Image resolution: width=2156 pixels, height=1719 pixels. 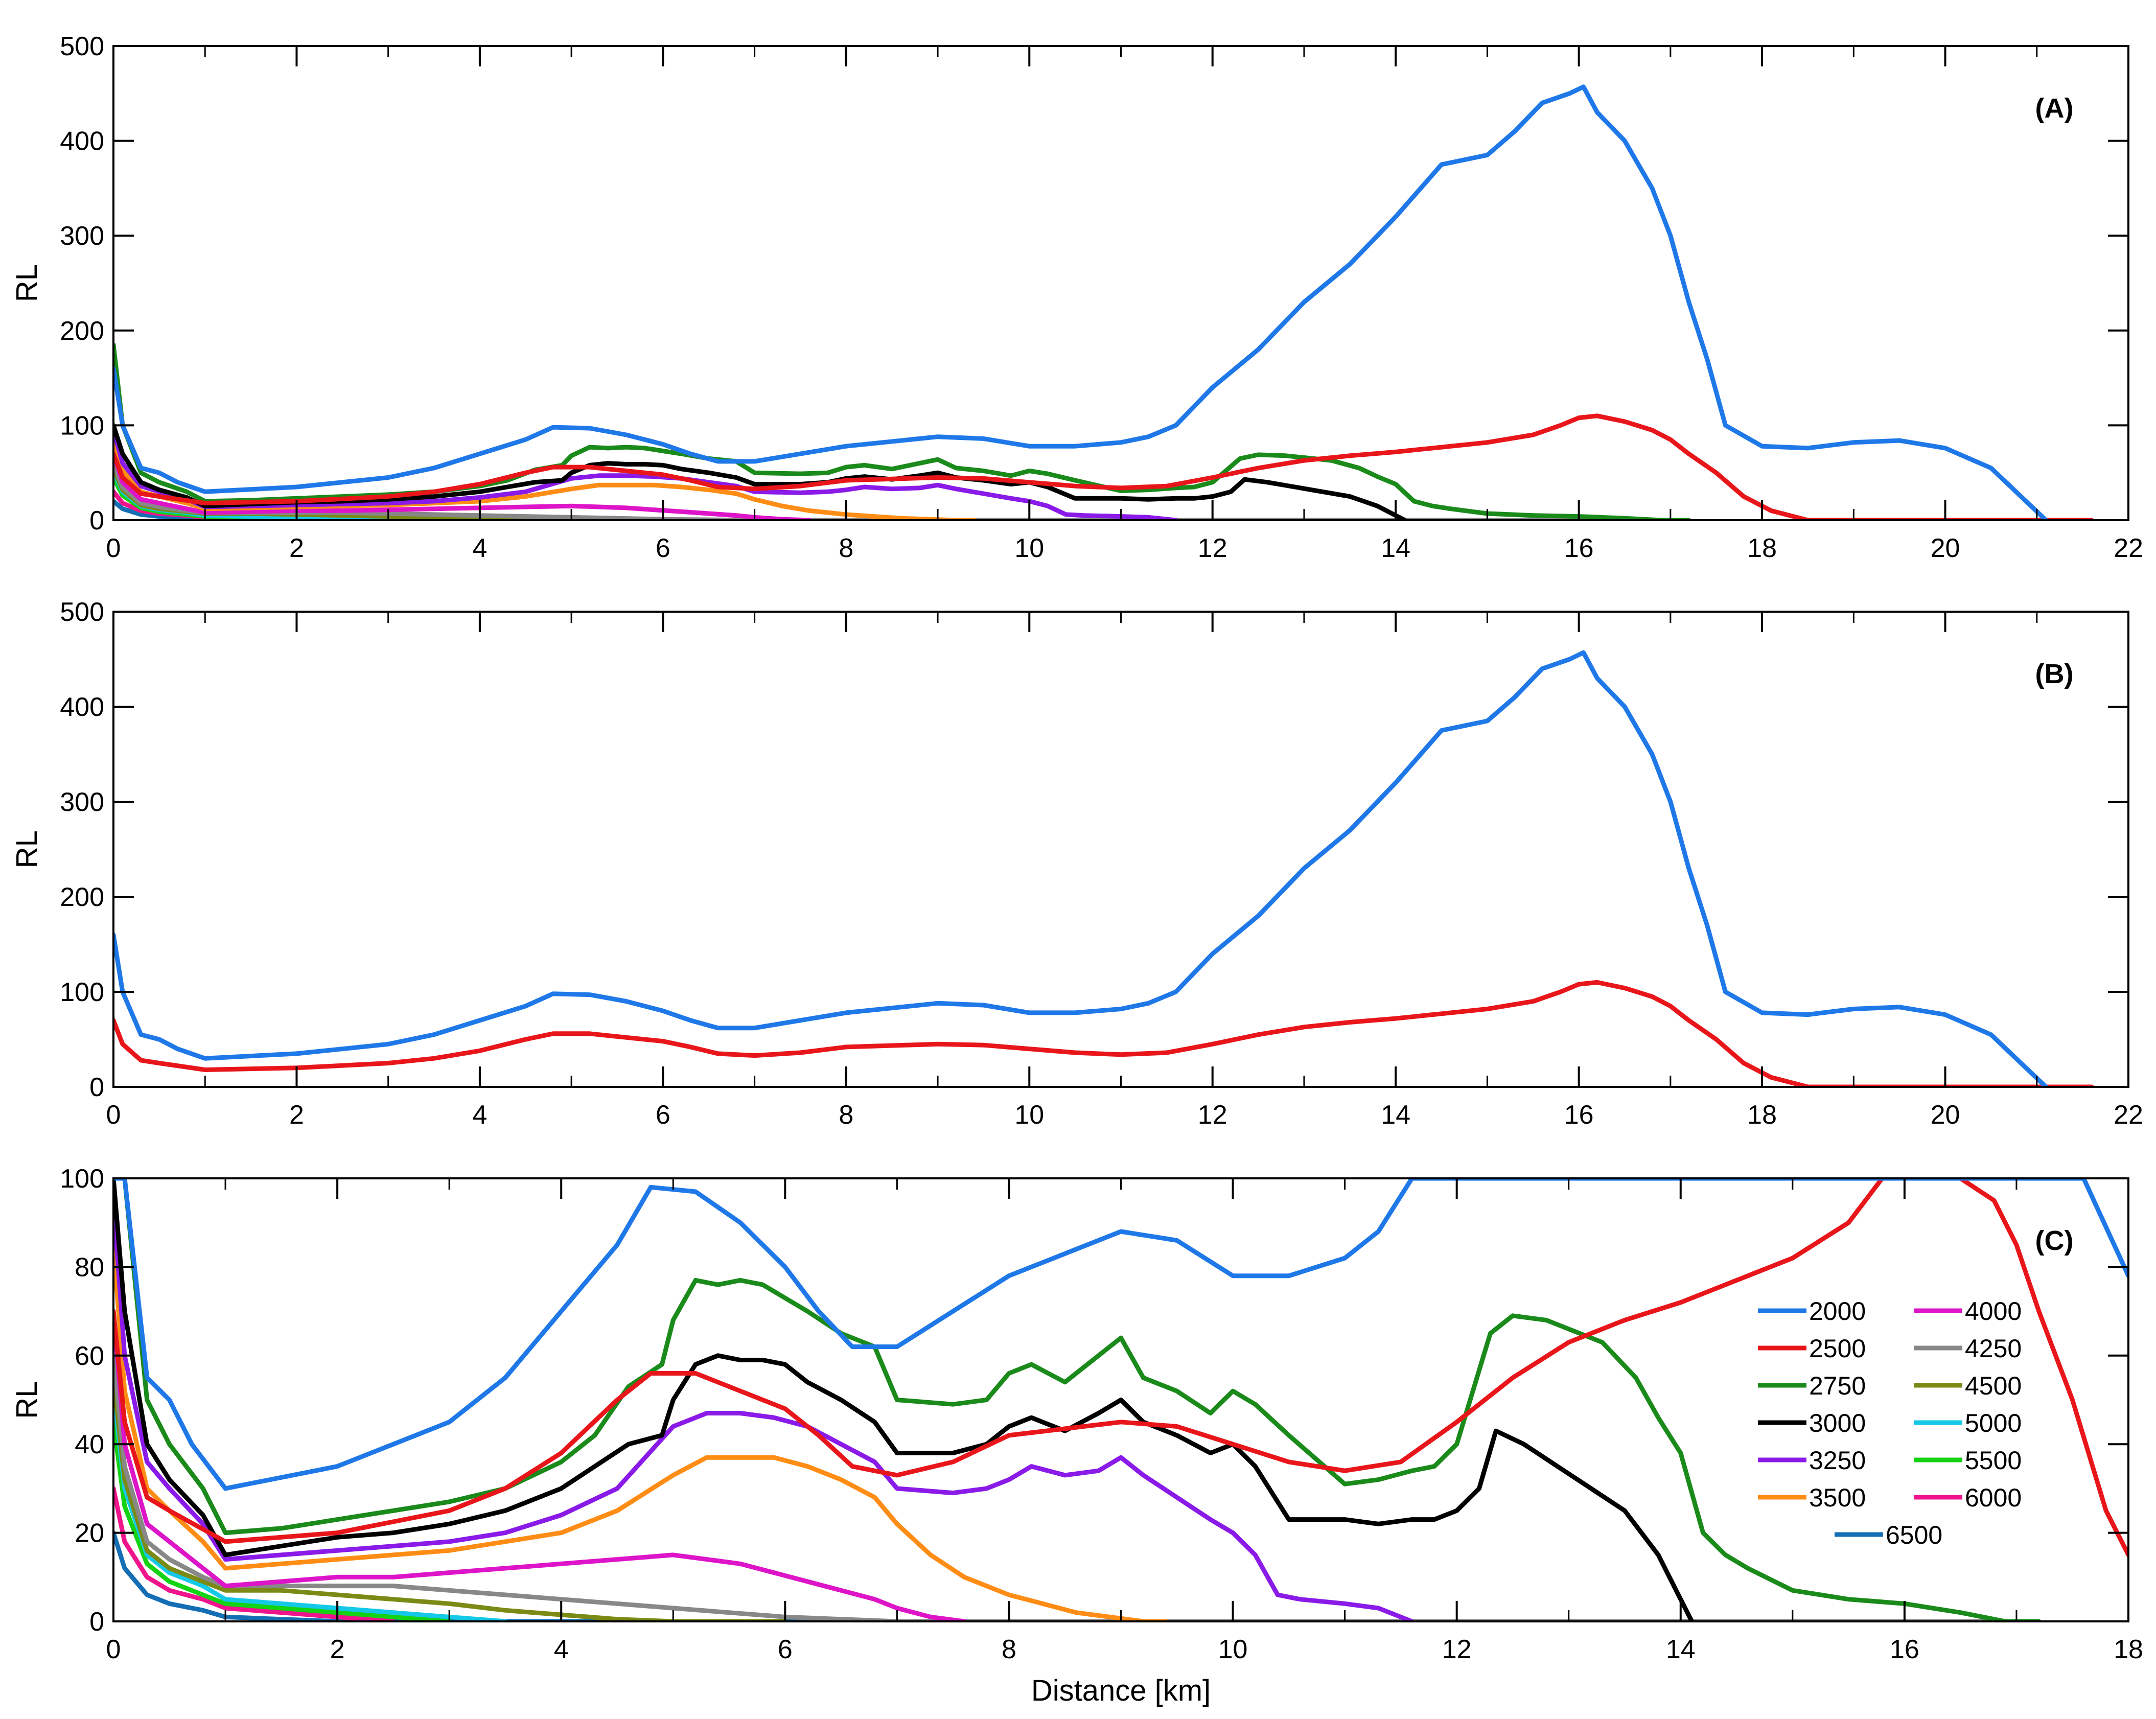 I want to click on panel-c-x-tick-label: 8, so click(x=1009, y=1650).